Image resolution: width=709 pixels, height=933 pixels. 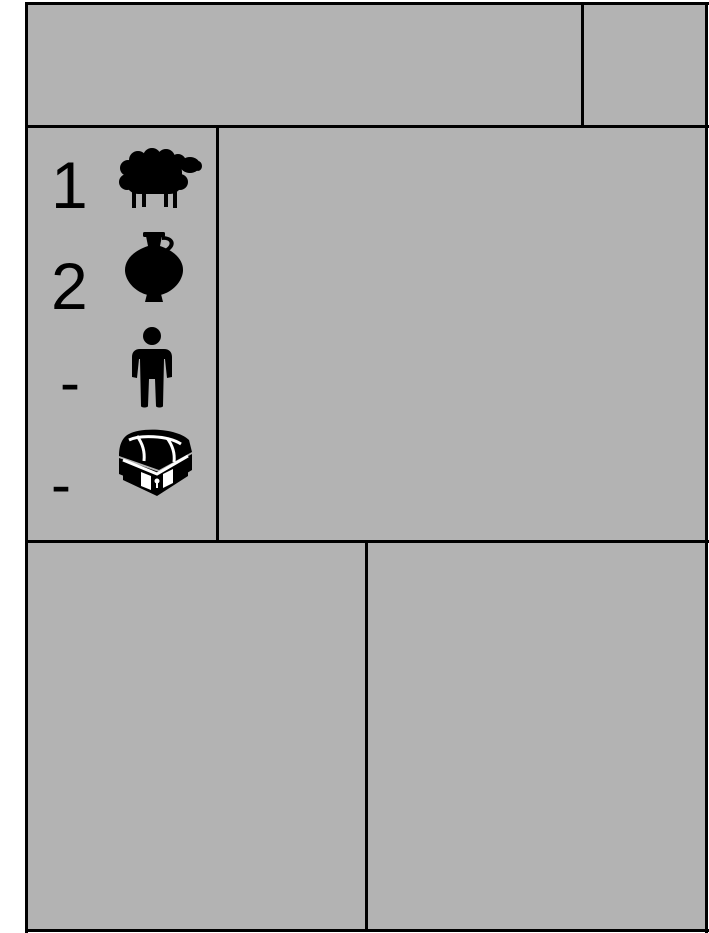 What do you see at coordinates (366, 736) in the screenshot?
I see `divider-vertical-bottom` at bounding box center [366, 736].